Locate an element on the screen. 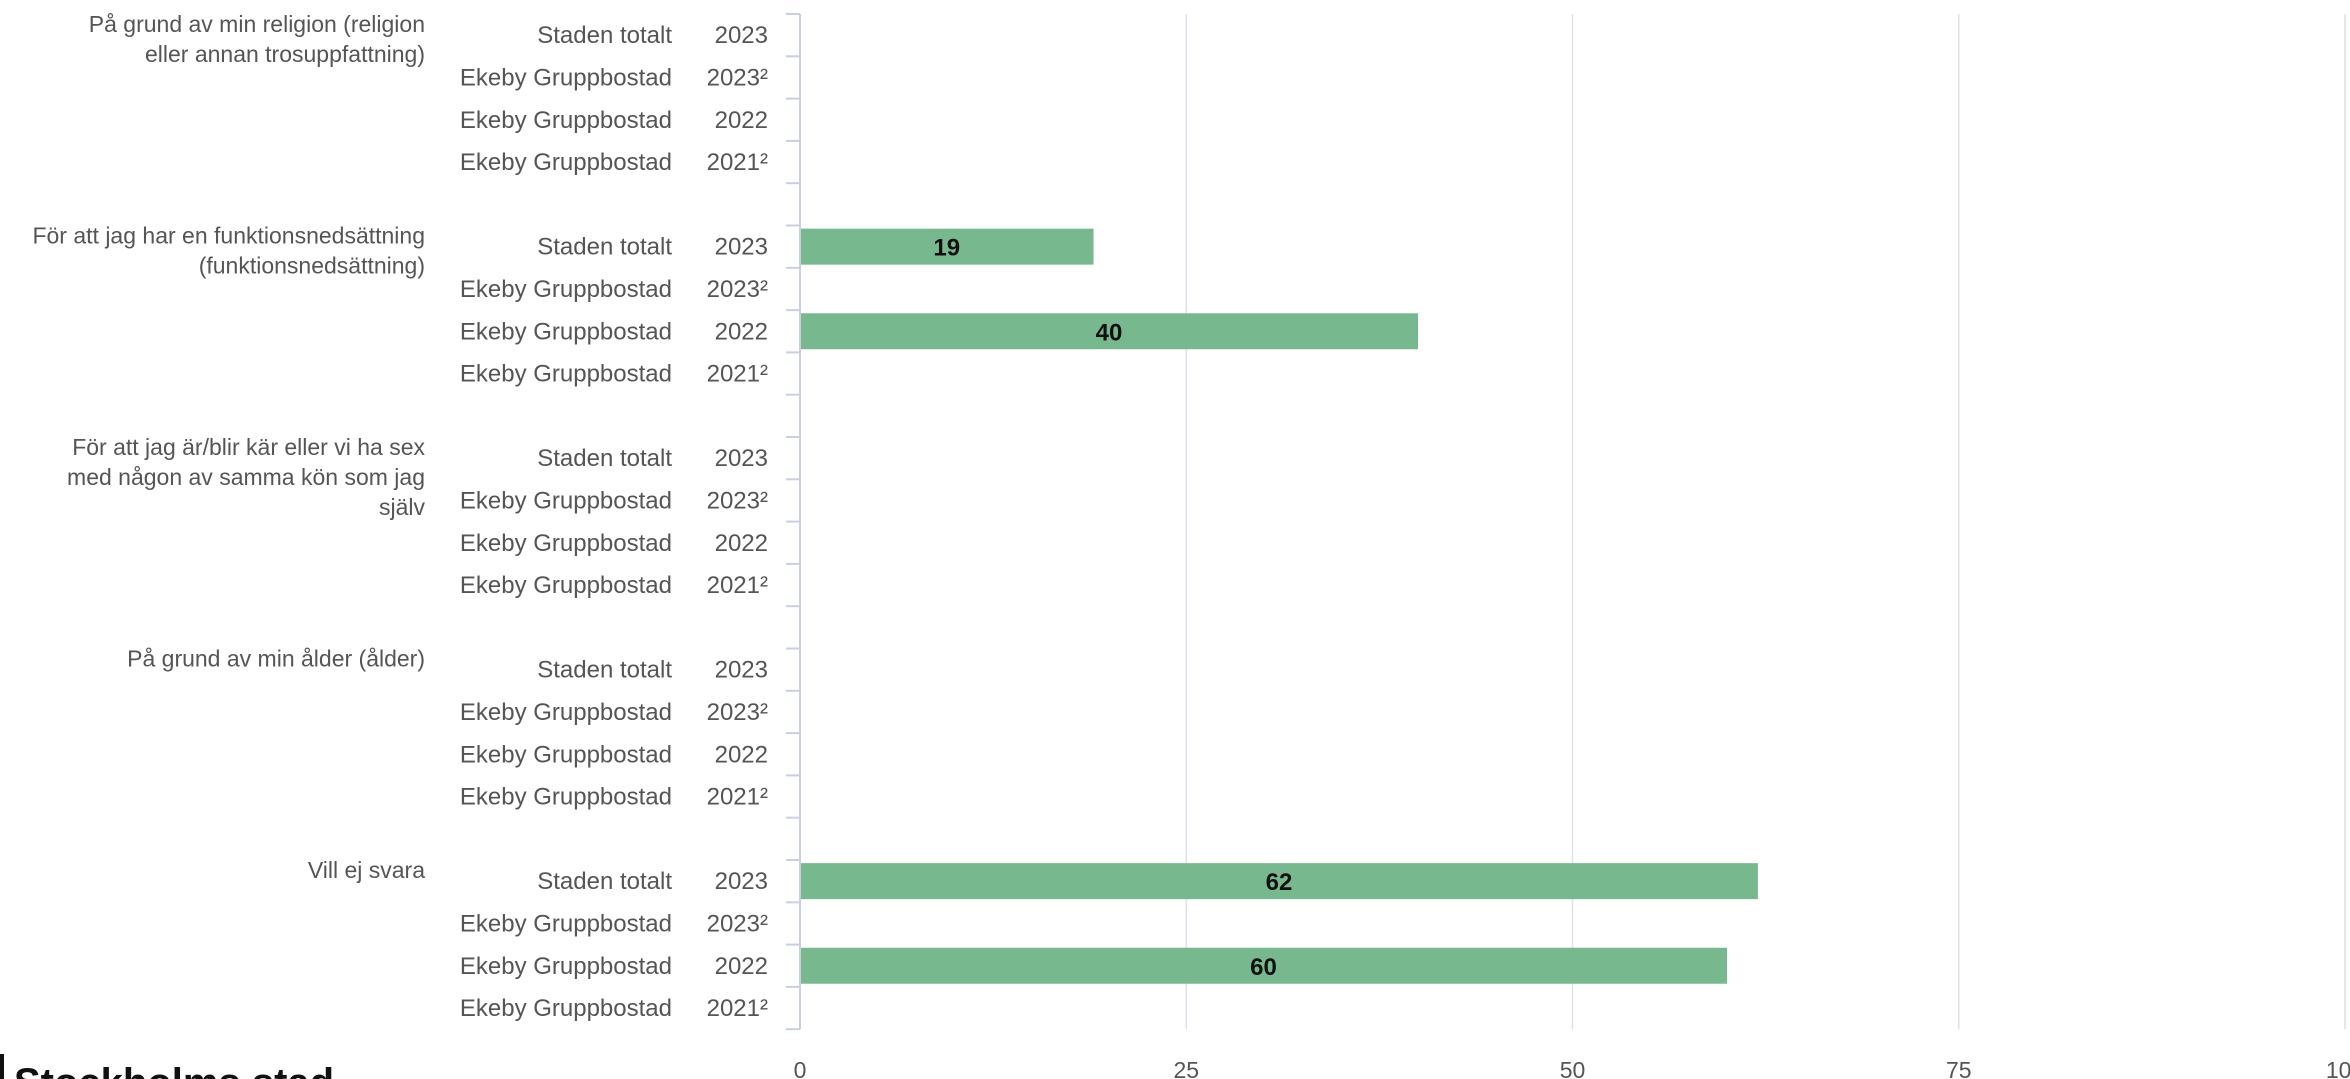  group-label: eller annan trosuppfattning) is located at coordinates (285, 54).